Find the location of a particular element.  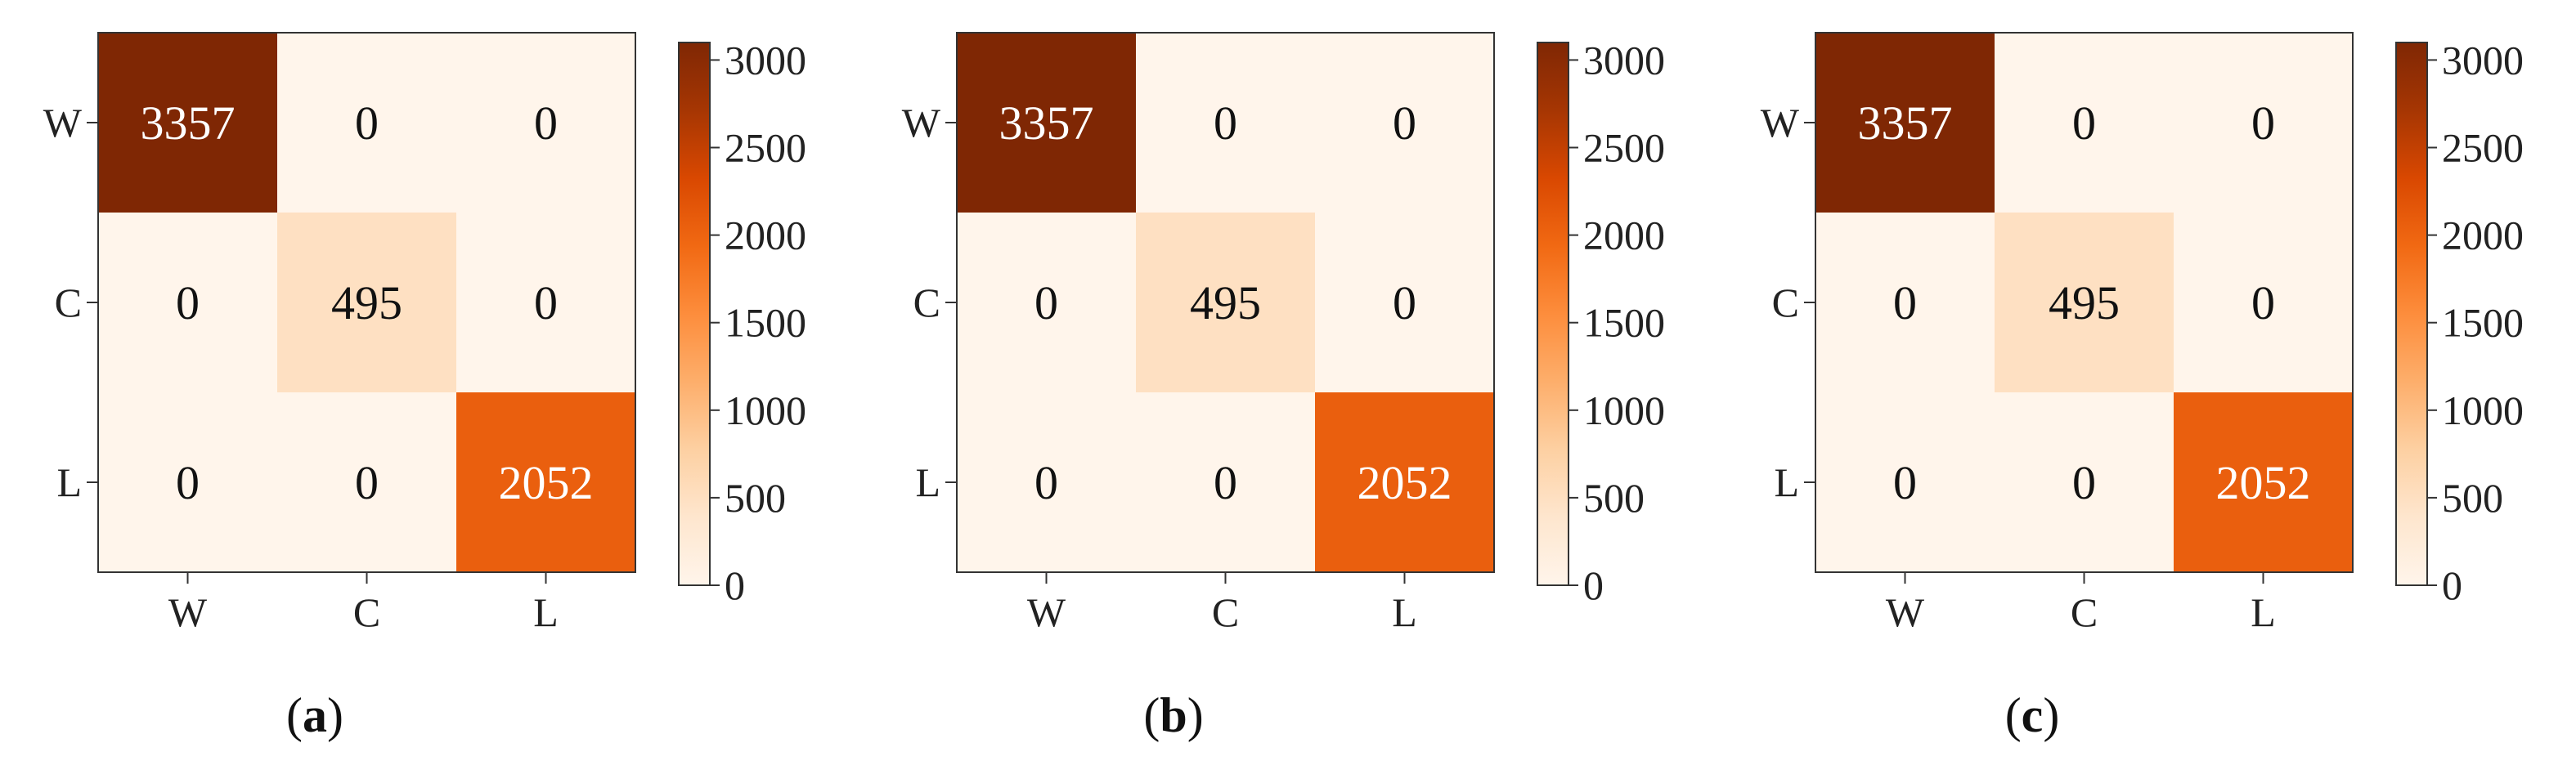

panel-label: (c) is located at coordinates (2033, 715).